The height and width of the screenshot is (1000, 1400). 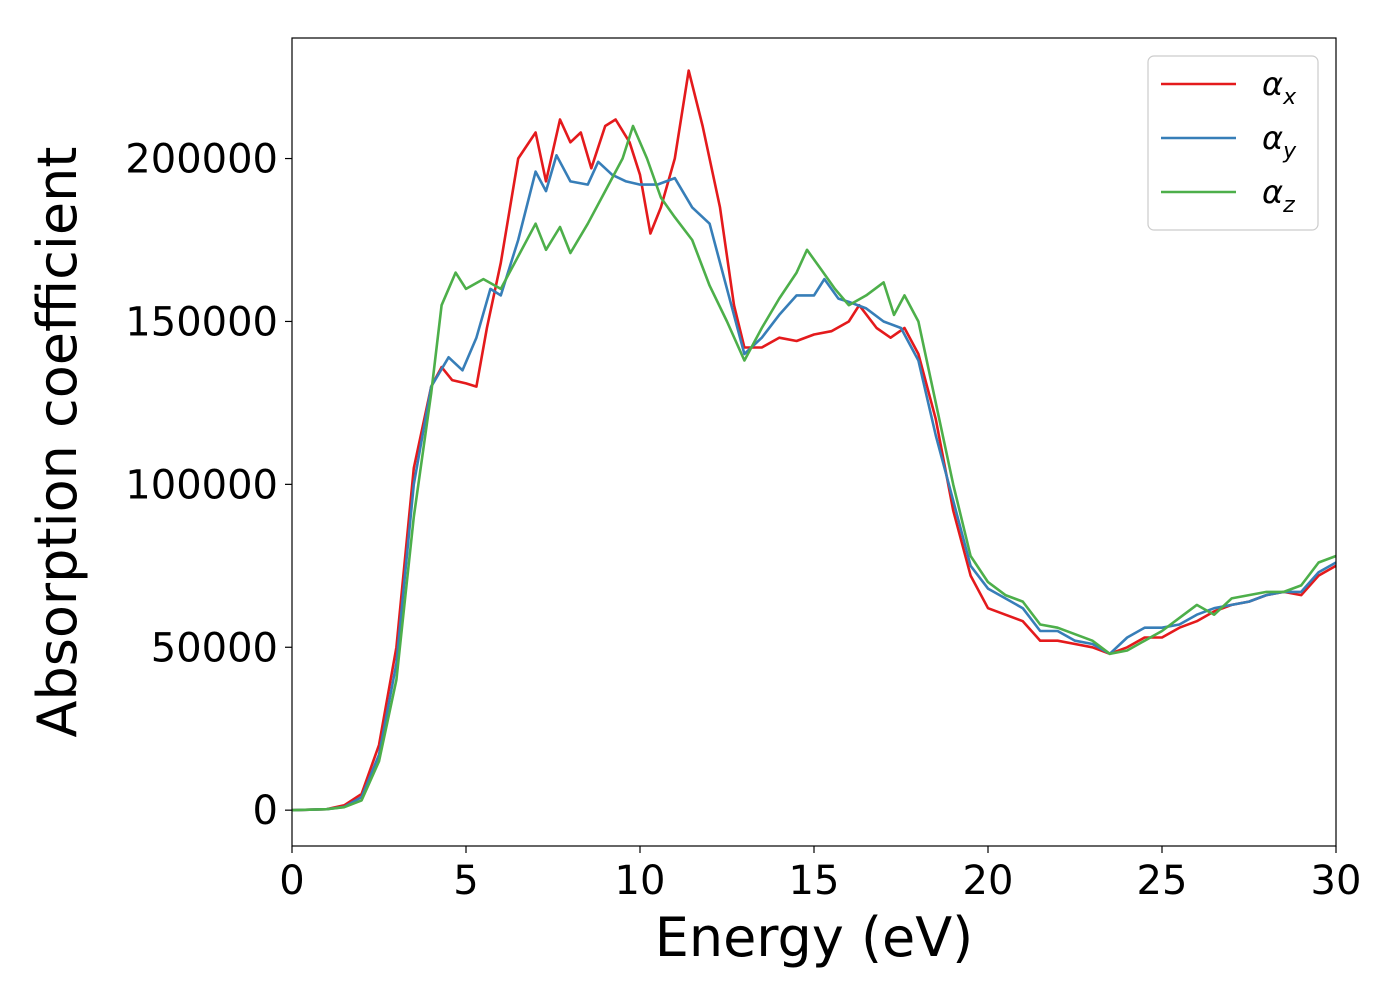 I want to click on legend-box, so click(x=1233, y=143).